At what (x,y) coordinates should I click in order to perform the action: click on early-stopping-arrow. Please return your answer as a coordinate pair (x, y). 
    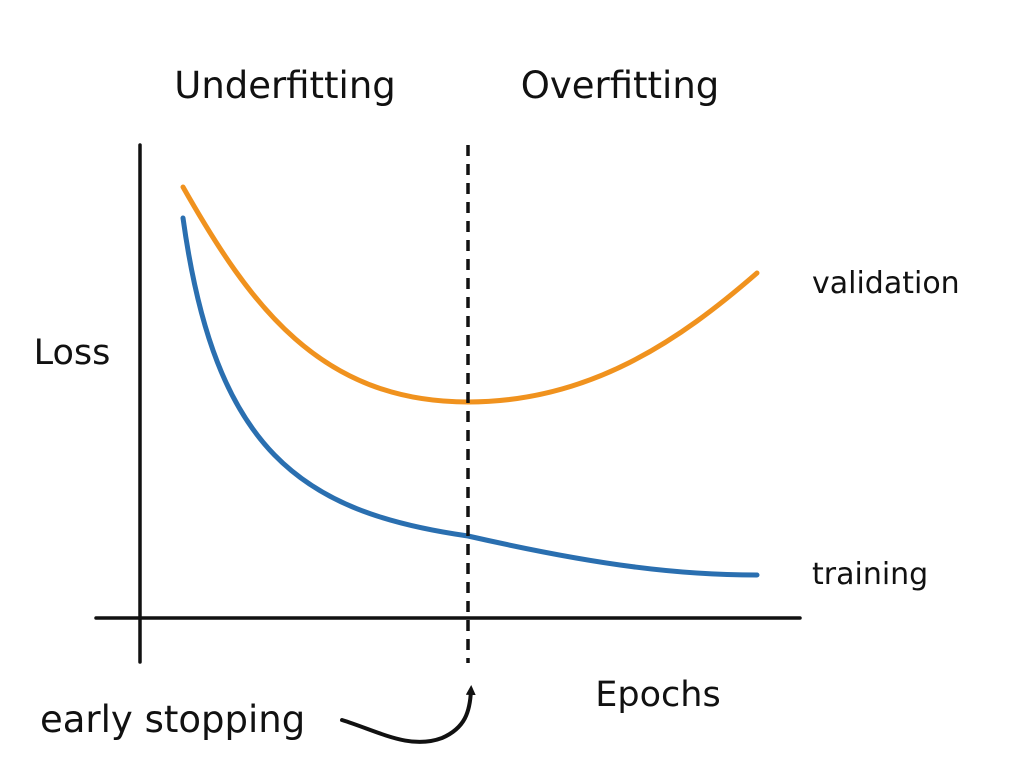
    Looking at the image, I should click on (408, 714).